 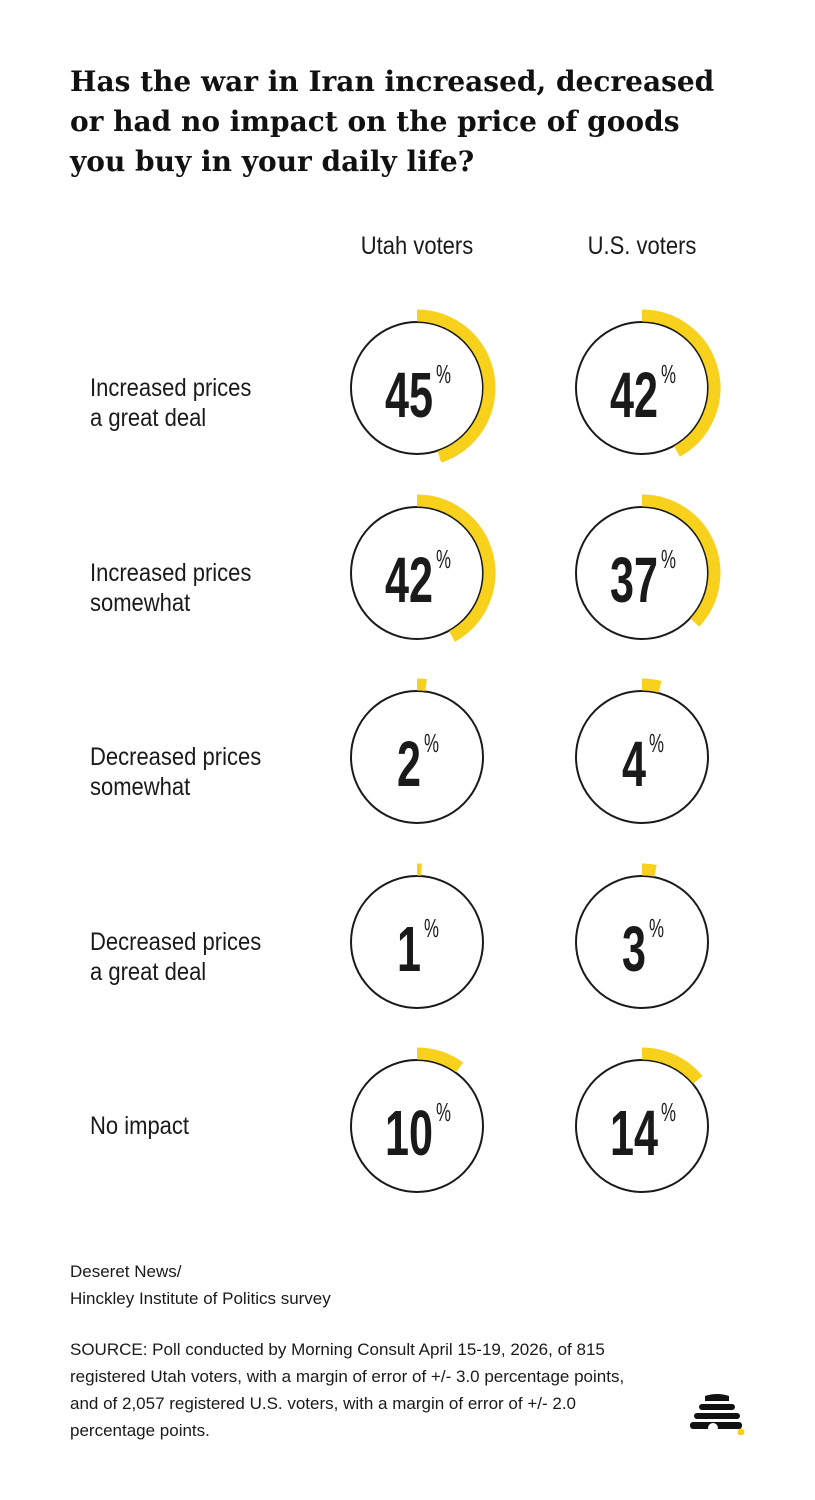 I want to click on donut-value-label: 2, so click(x=409, y=764).